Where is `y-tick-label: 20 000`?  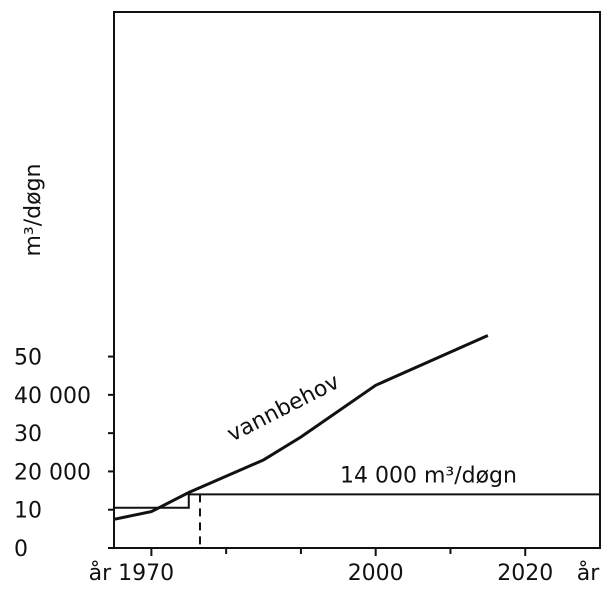 y-tick-label: 20 000 is located at coordinates (52, 472).